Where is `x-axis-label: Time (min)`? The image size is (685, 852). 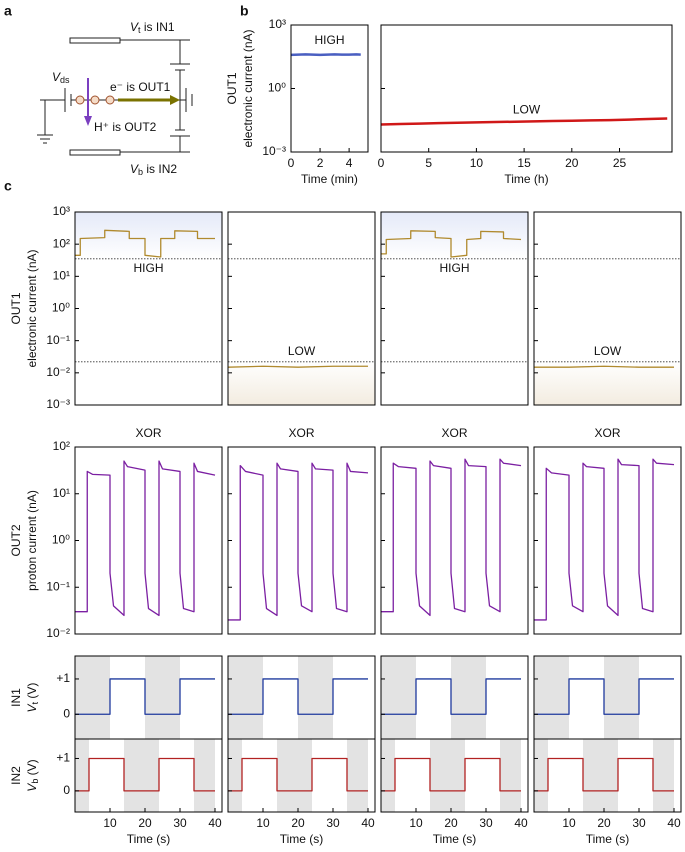 x-axis-label: Time (min) is located at coordinates (329, 179).